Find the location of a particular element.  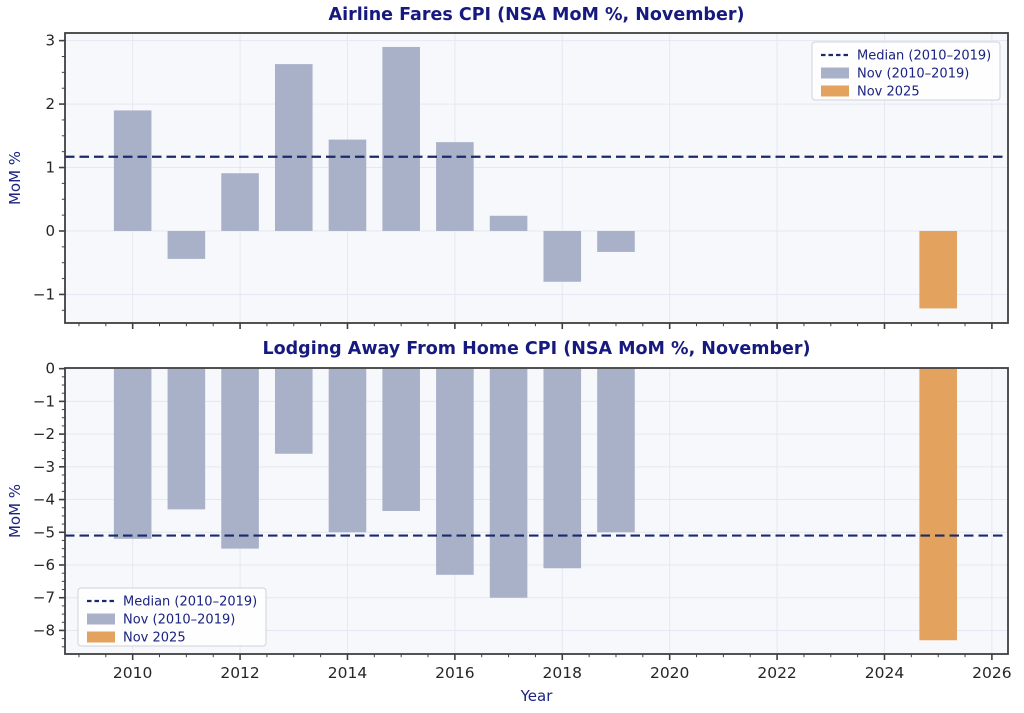

x-tick-label: 2018 is located at coordinates (562, 673).